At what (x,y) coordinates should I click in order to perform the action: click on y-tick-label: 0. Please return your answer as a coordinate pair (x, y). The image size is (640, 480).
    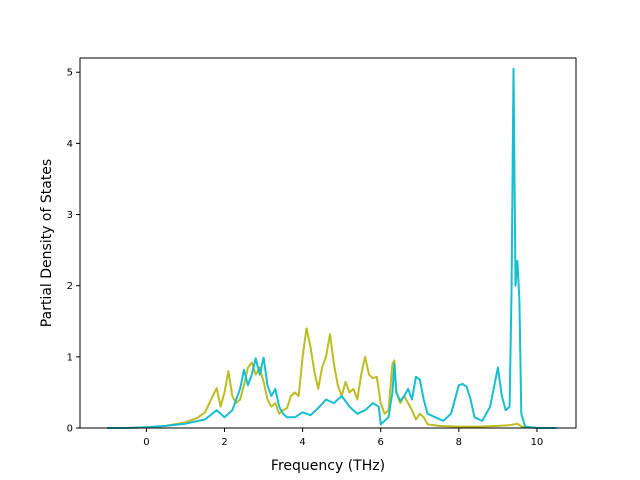
    Looking at the image, I should click on (70, 429).